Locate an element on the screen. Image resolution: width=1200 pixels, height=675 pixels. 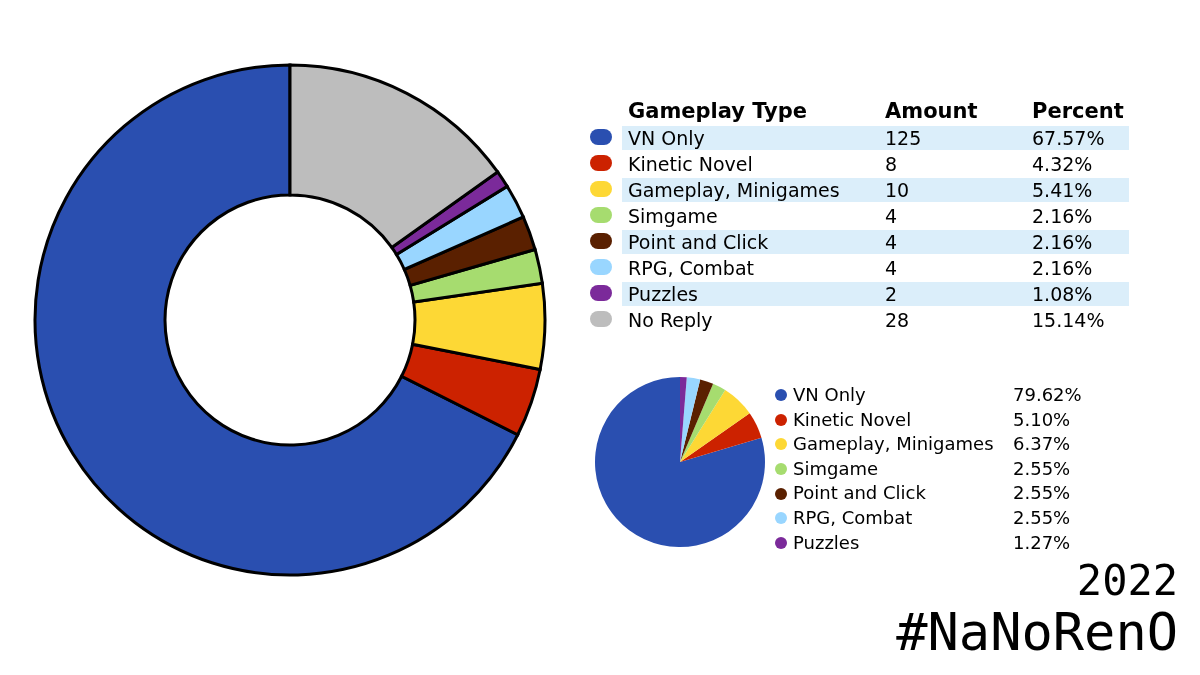
data-label: 4.32% is located at coordinates (1062, 164).